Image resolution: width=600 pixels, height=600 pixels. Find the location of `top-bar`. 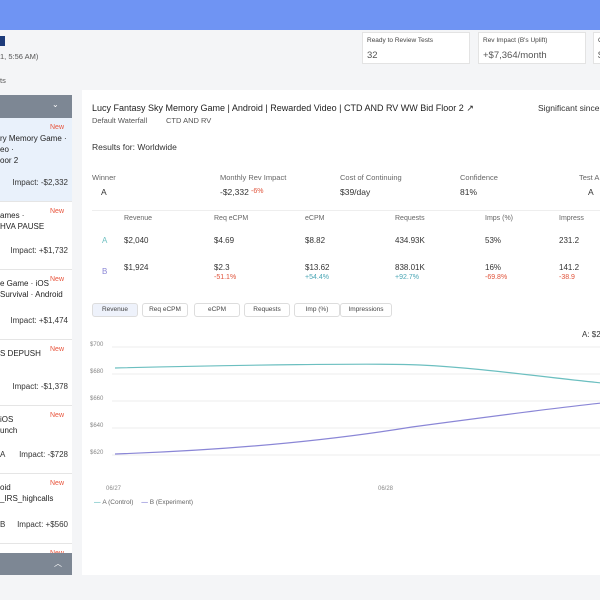

top-bar is located at coordinates (300, 15).